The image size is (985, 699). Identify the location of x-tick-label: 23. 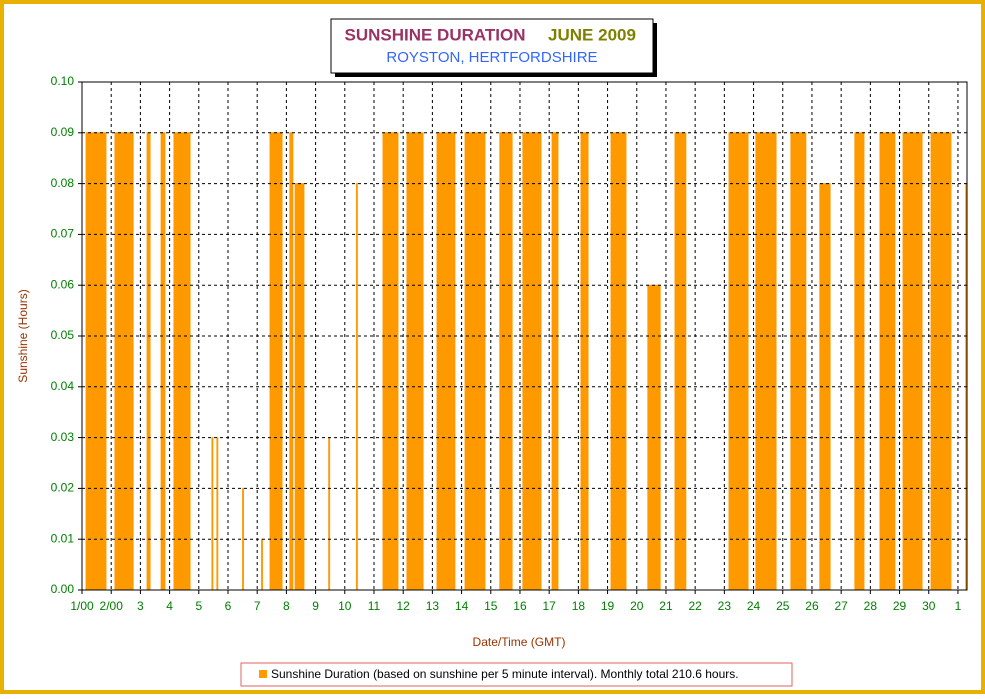
(725, 606).